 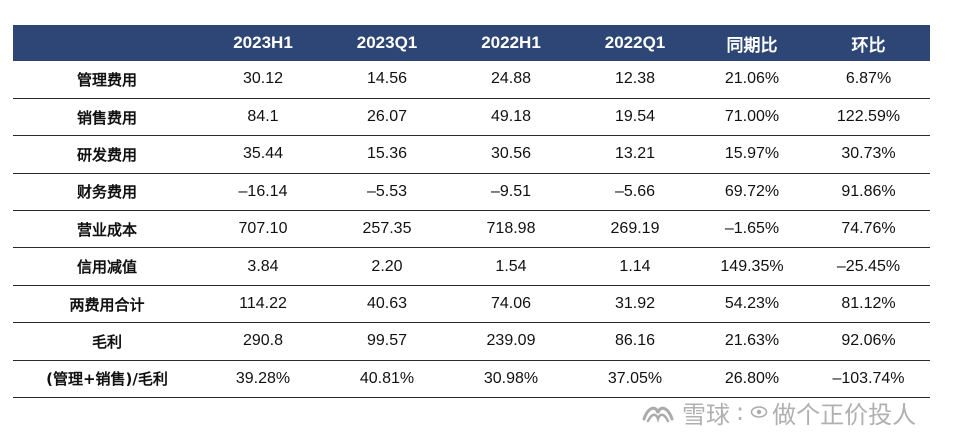 What do you see at coordinates (387, 117) in the screenshot?
I see `table-cell: 26.07` at bounding box center [387, 117].